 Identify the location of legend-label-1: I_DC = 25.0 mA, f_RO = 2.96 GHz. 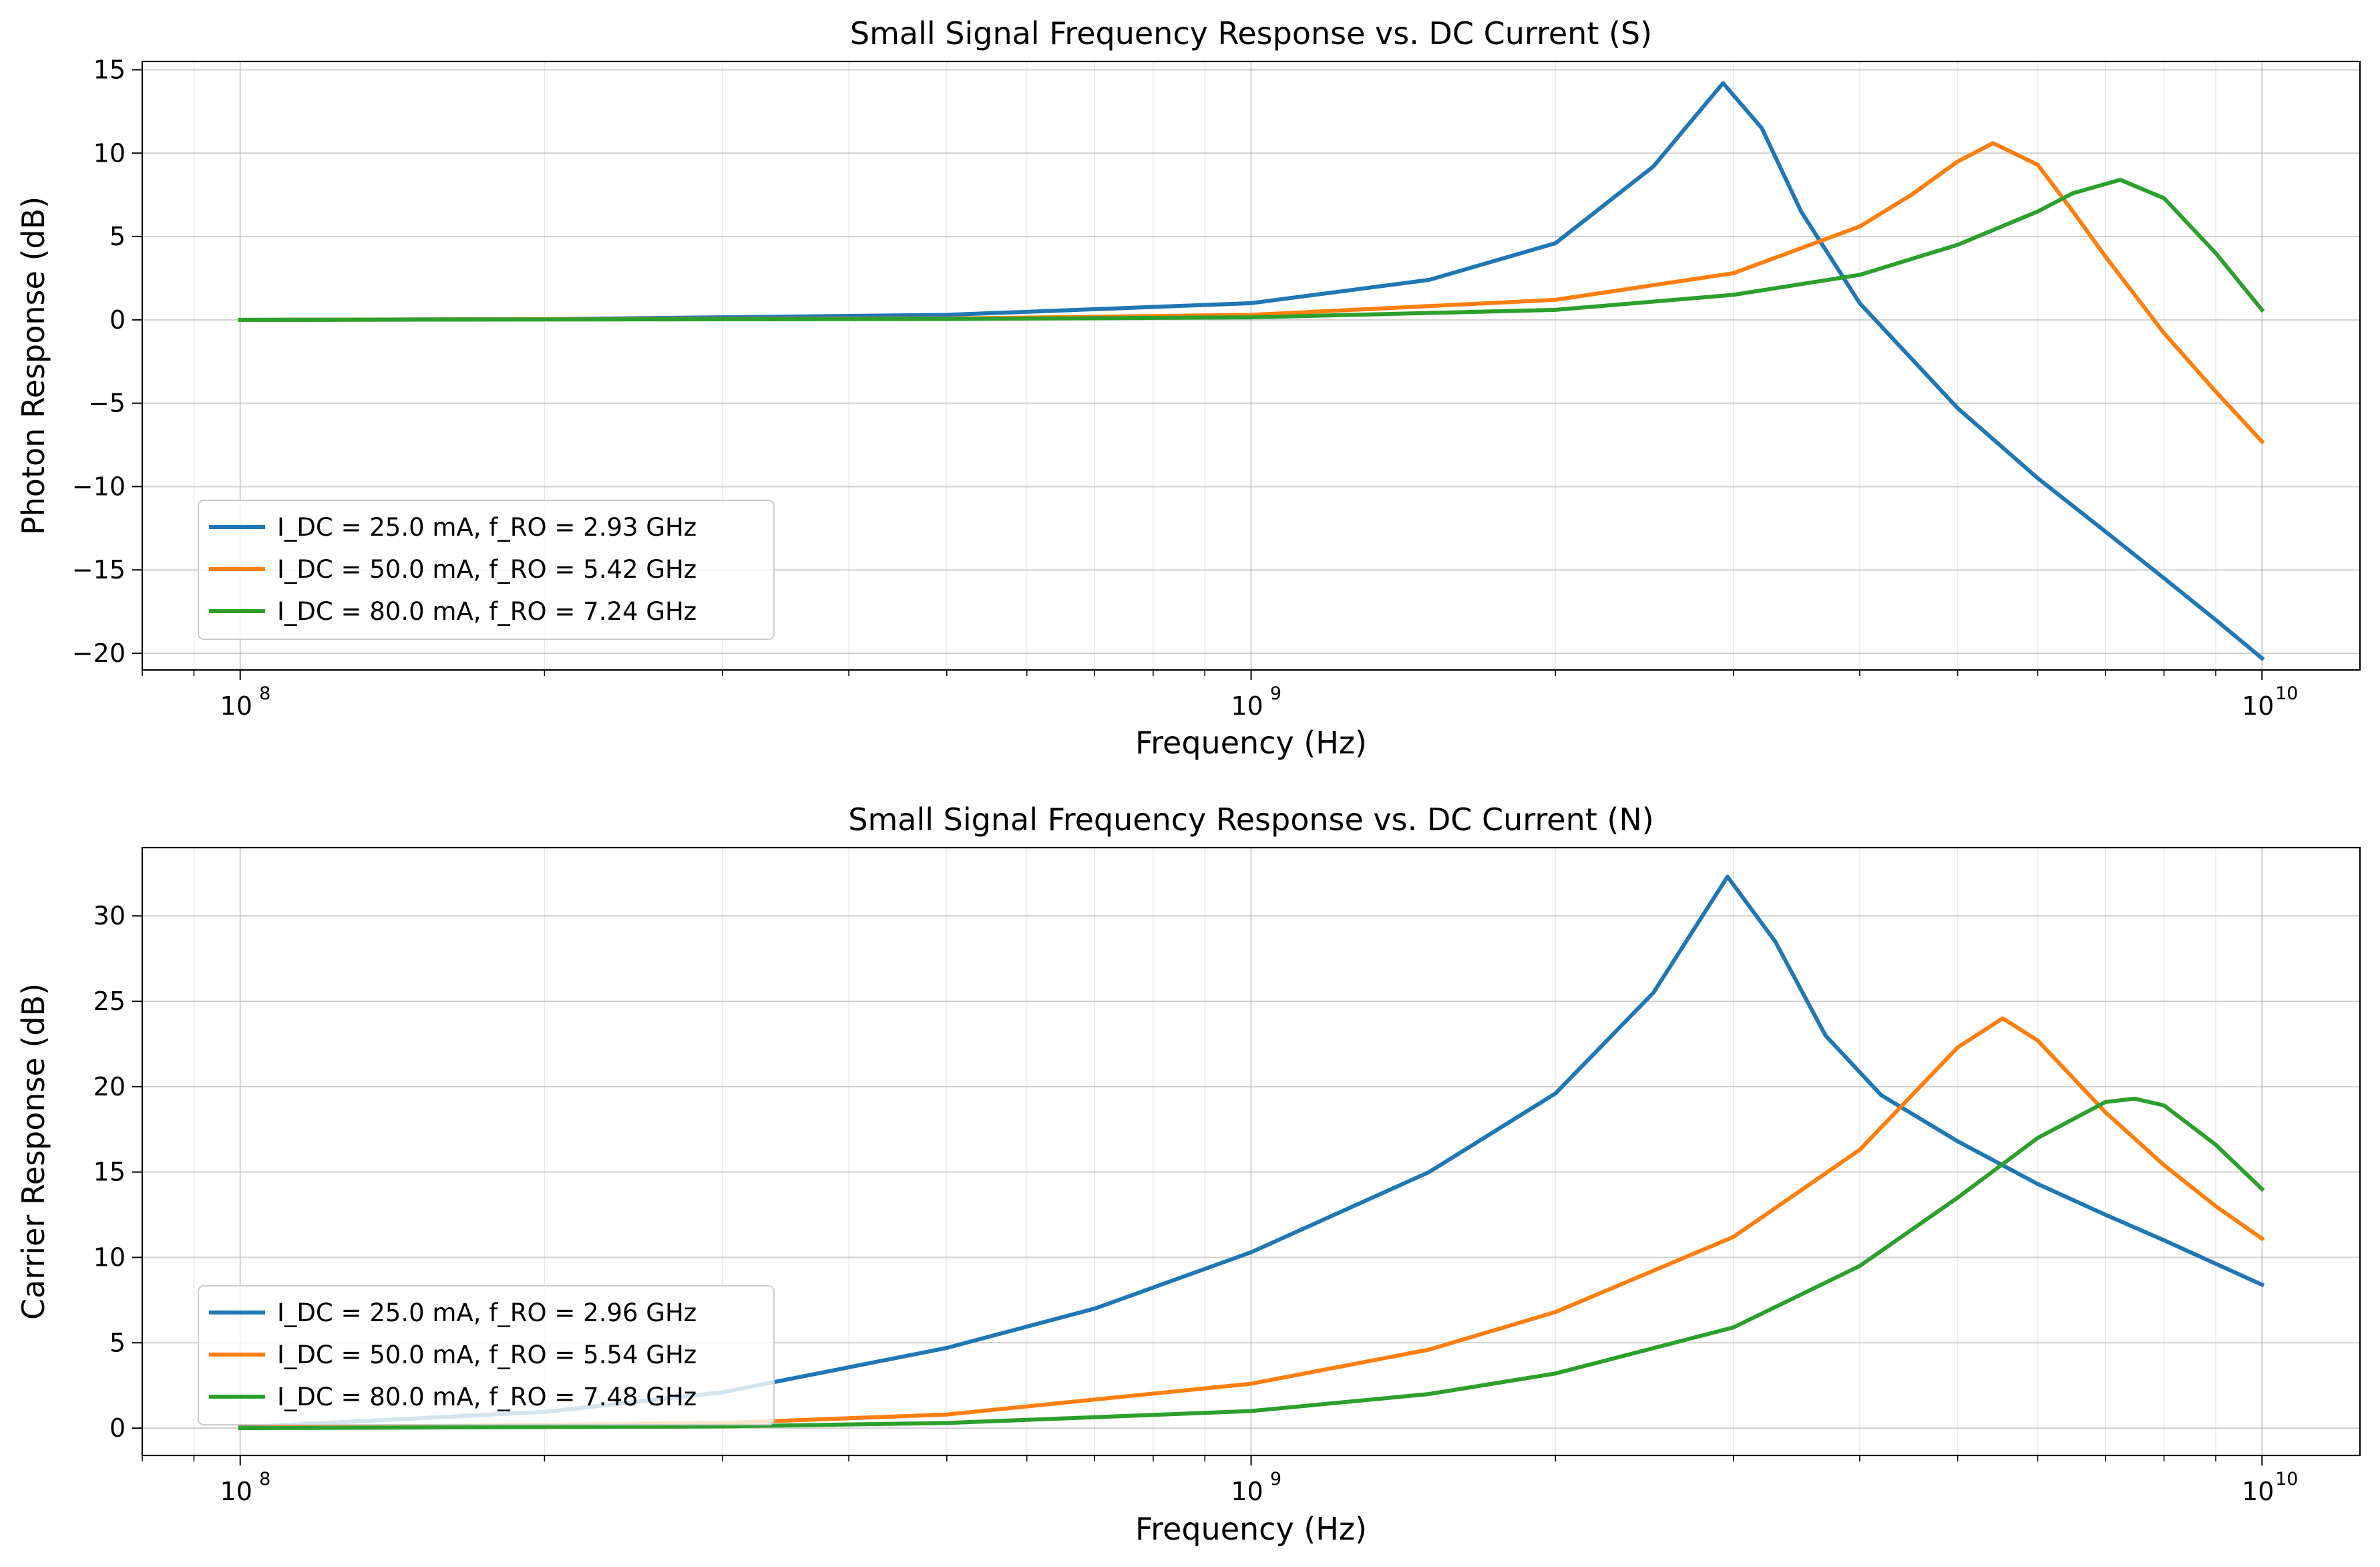
(487, 1312).